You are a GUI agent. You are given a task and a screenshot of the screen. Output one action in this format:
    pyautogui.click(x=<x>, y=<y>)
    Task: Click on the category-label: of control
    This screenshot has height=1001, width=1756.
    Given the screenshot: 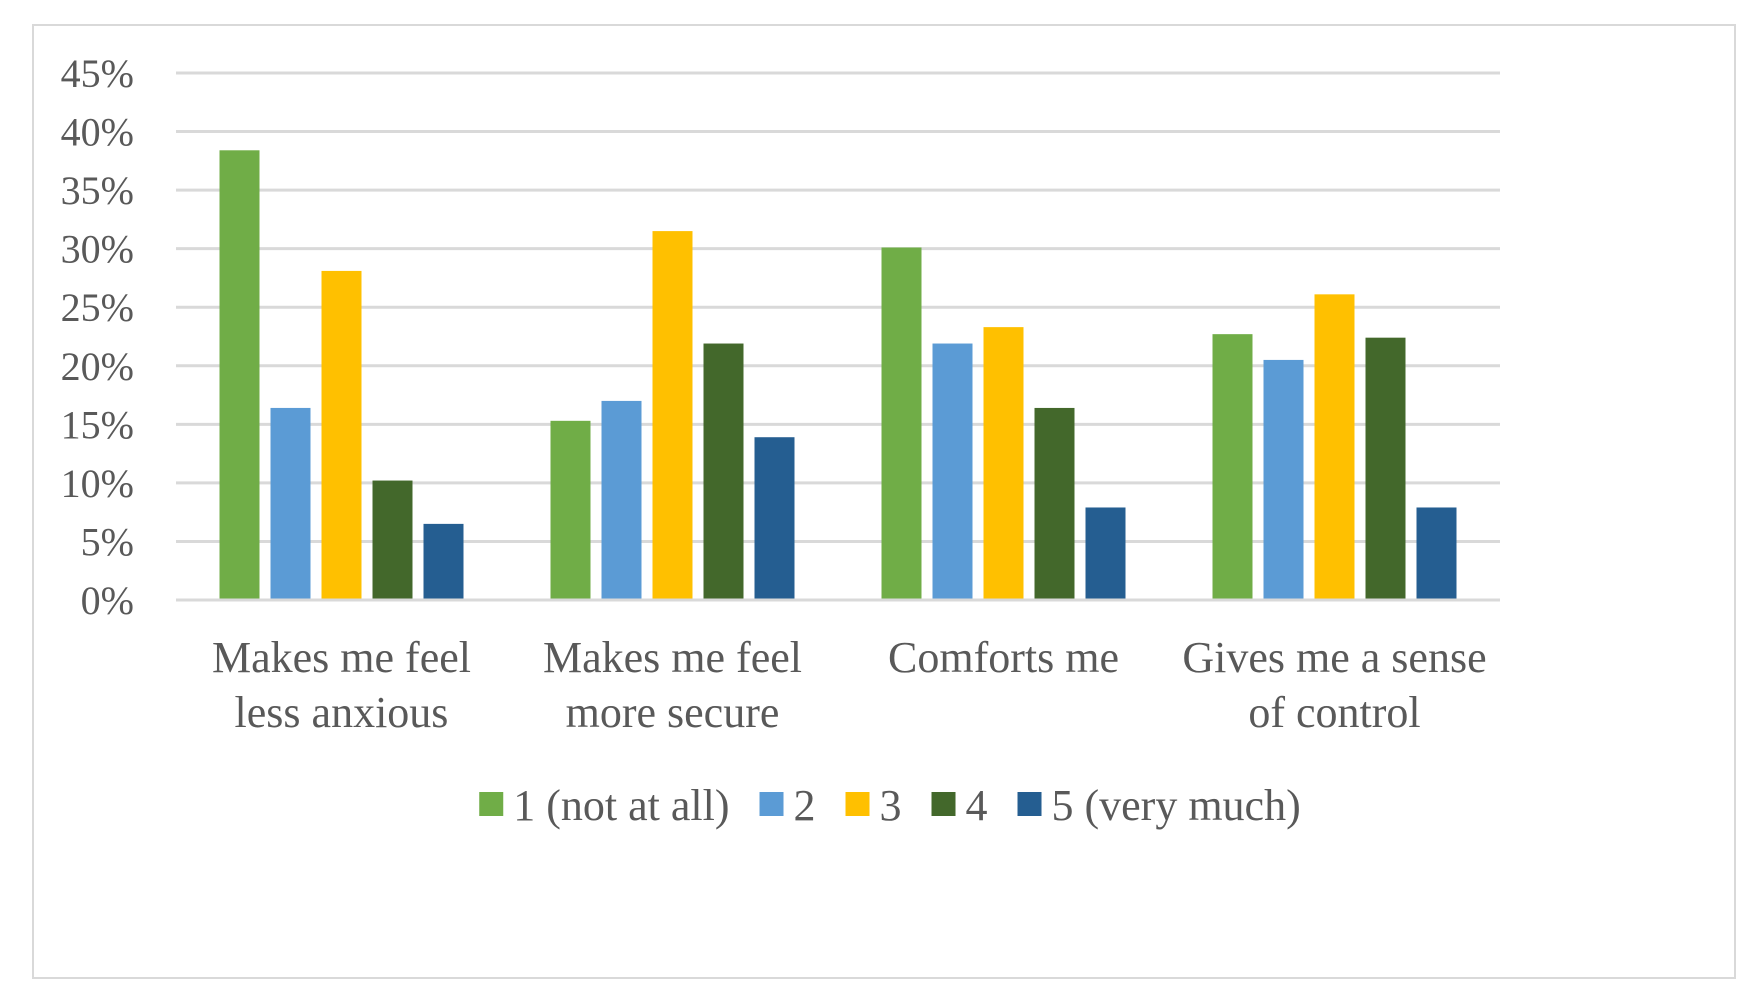 What is the action you would take?
    pyautogui.click(x=1334, y=712)
    